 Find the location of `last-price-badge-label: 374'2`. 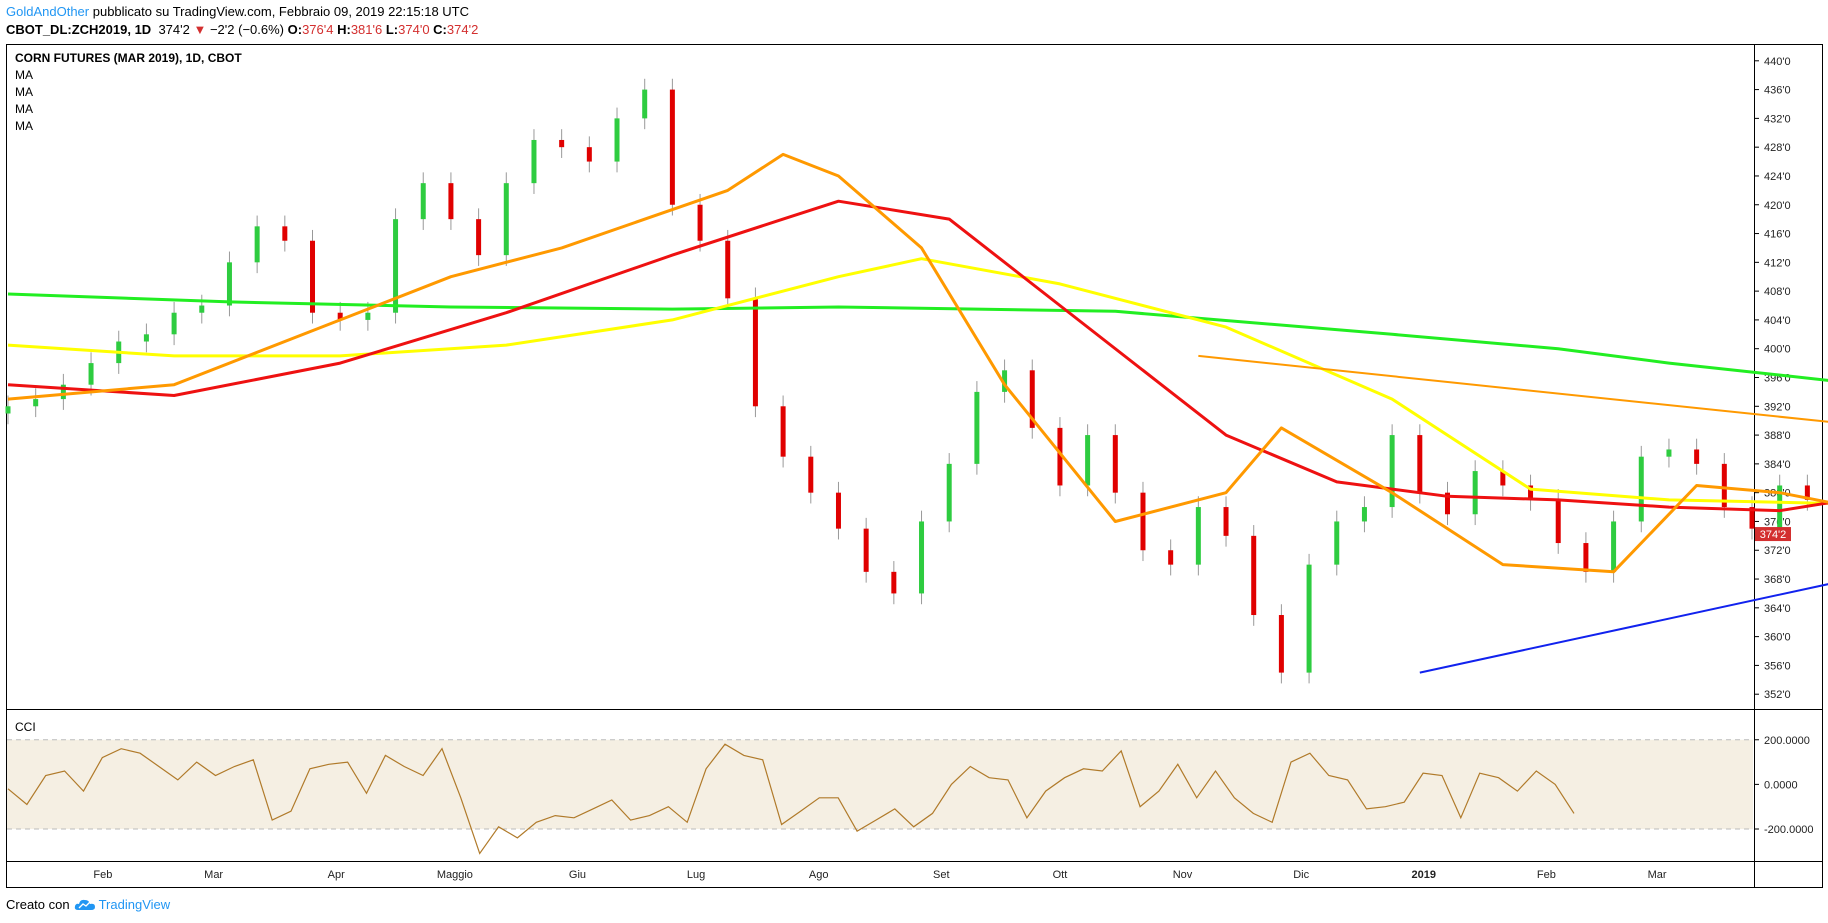

last-price-badge-label: 374'2 is located at coordinates (1773, 535).